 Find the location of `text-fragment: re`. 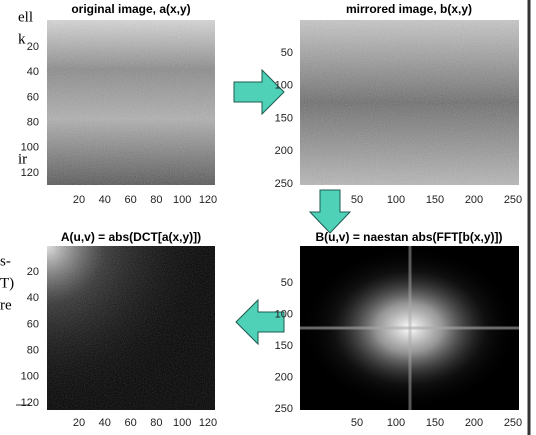

text-fragment: re is located at coordinates (6, 305).